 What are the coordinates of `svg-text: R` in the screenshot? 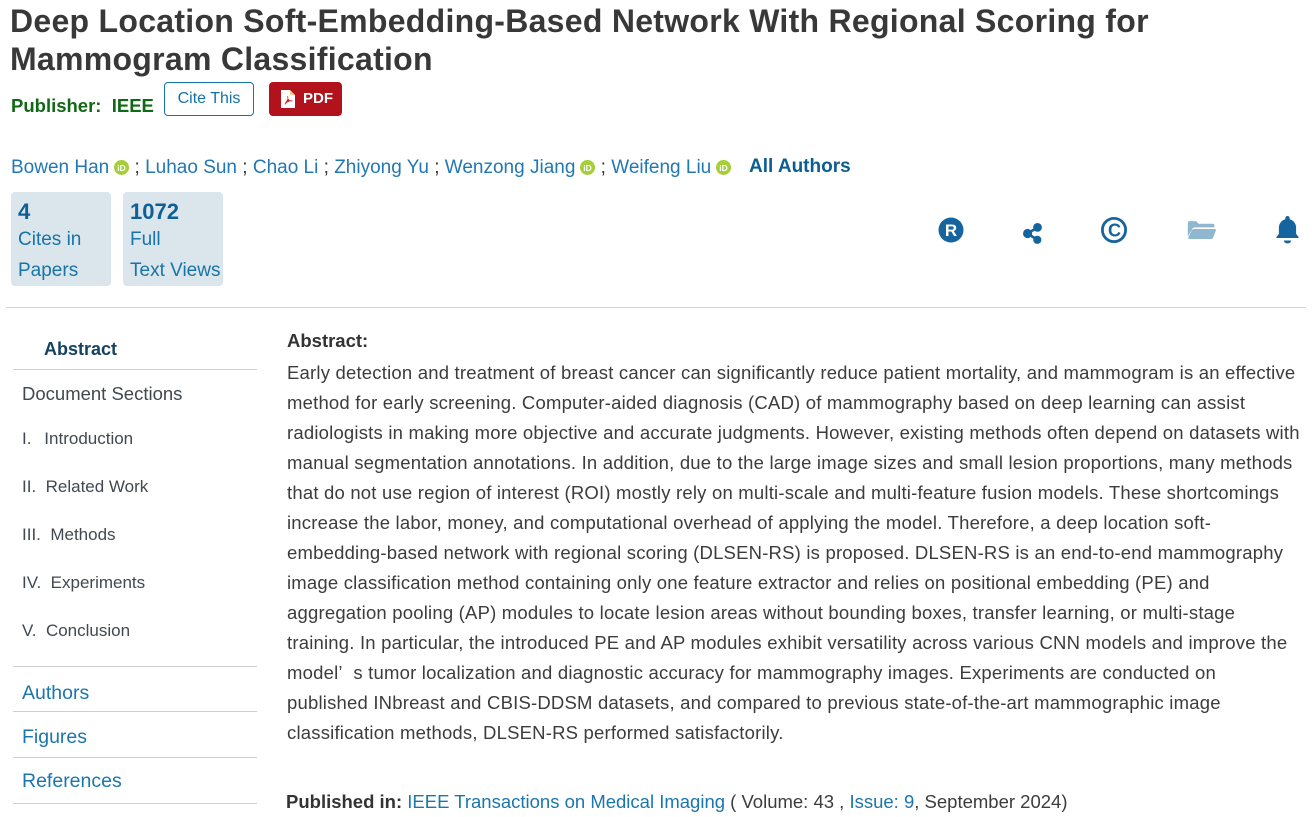 It's located at (951, 230).